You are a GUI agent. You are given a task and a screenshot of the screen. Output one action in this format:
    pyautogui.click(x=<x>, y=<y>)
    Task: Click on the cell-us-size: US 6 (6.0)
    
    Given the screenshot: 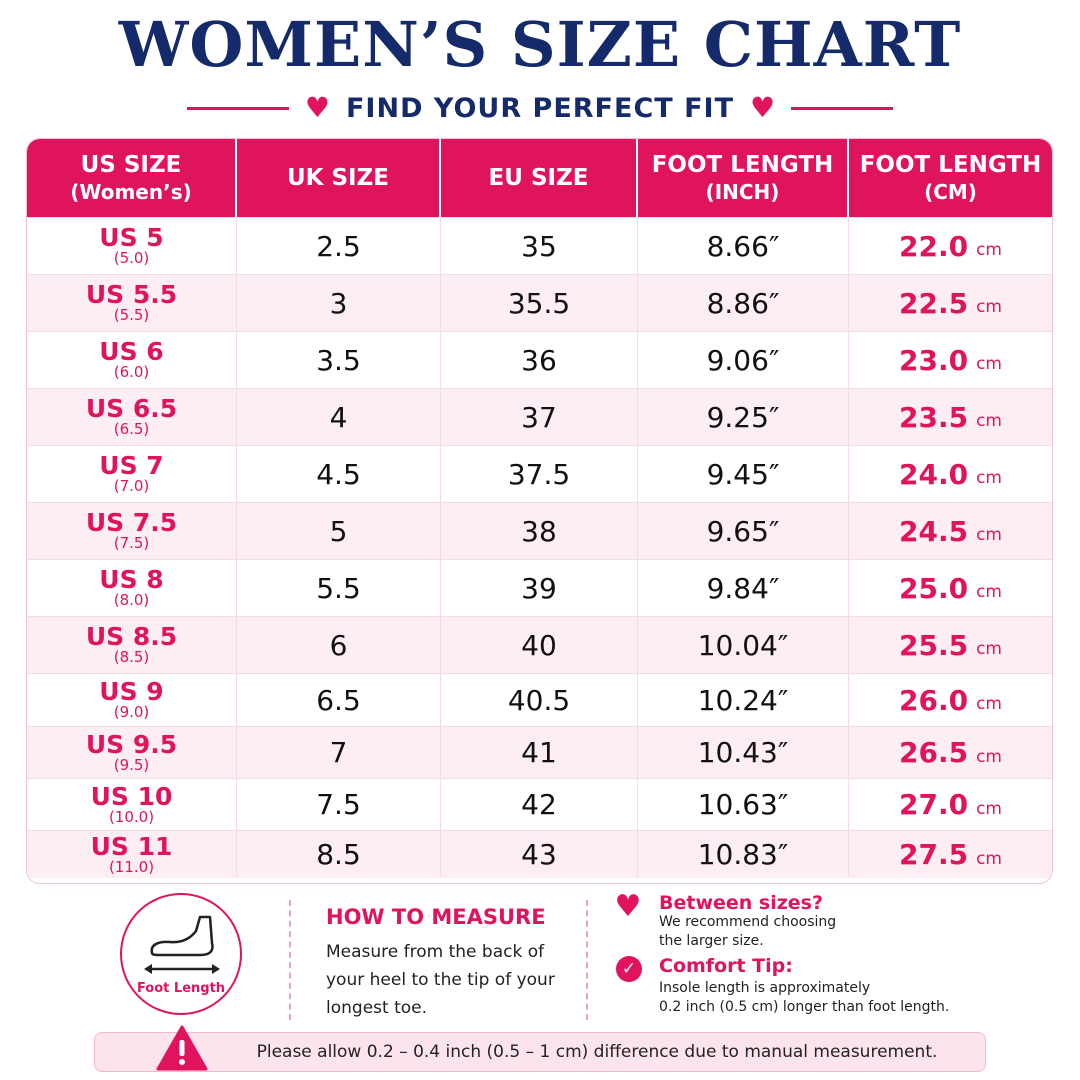 What is the action you would take?
    pyautogui.click(x=132, y=360)
    